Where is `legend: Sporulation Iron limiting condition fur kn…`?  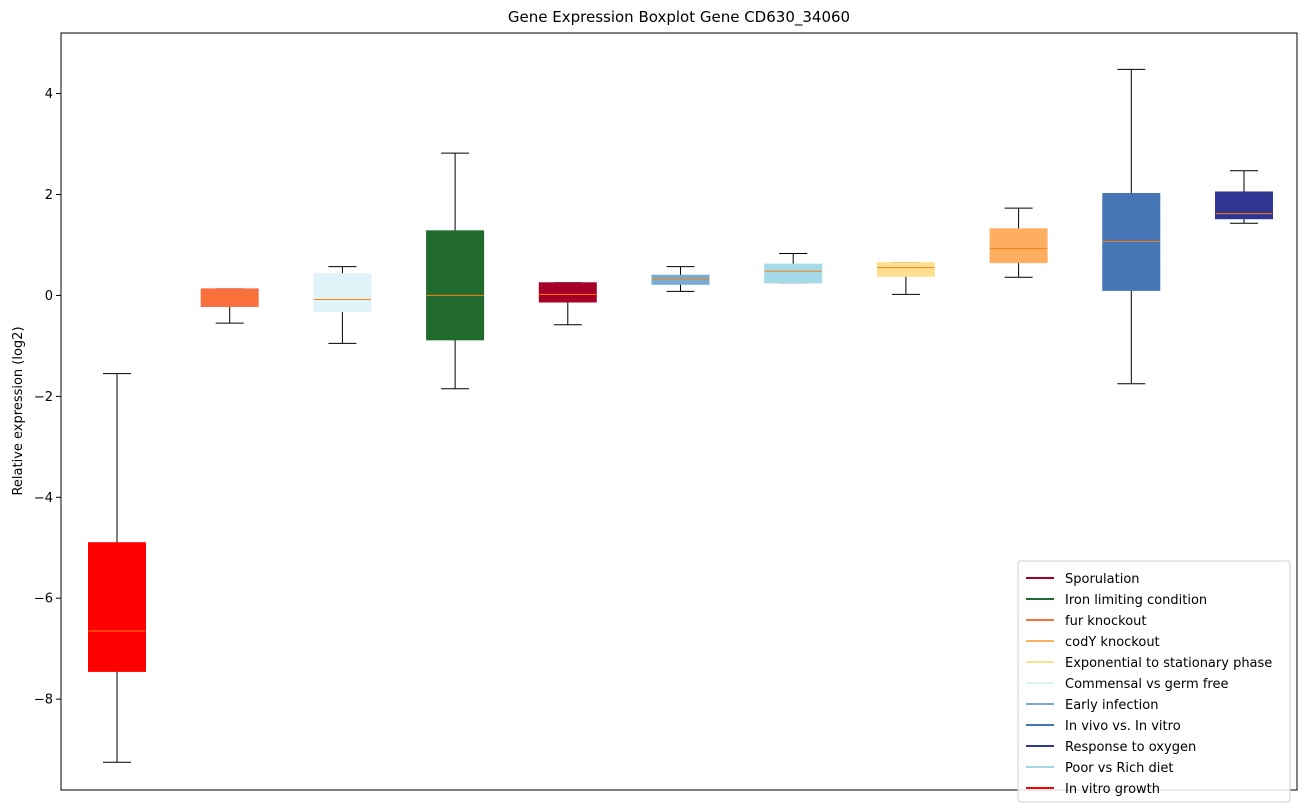 legend: Sporulation Iron limiting condition fur kn… is located at coordinates (1154, 681).